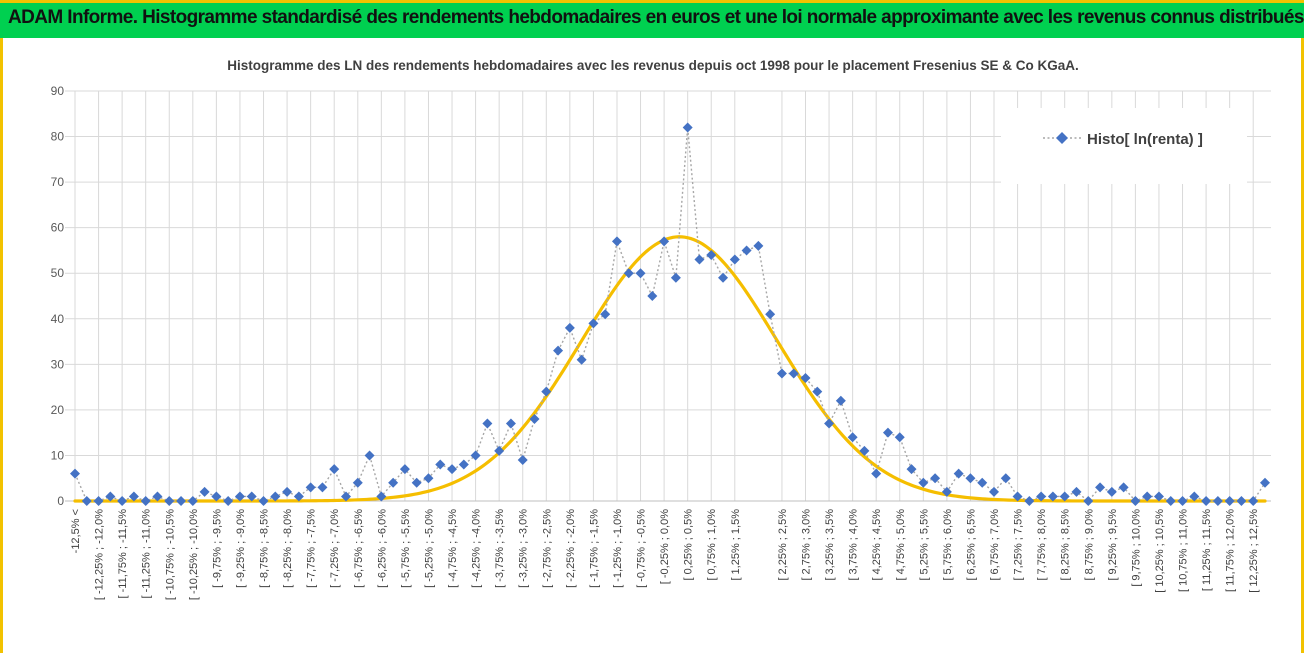 This screenshot has height=653, width=1304. I want to click on y-tick-label: 90, so click(58, 91).